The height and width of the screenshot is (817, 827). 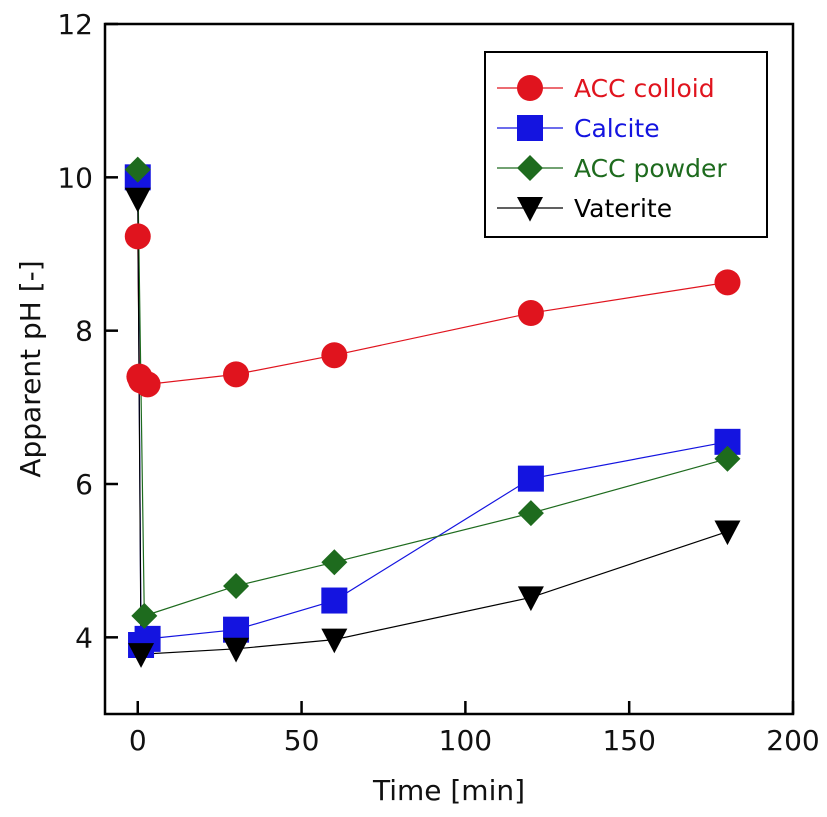 What do you see at coordinates (84, 484) in the screenshot?
I see `y-tick-label: 6` at bounding box center [84, 484].